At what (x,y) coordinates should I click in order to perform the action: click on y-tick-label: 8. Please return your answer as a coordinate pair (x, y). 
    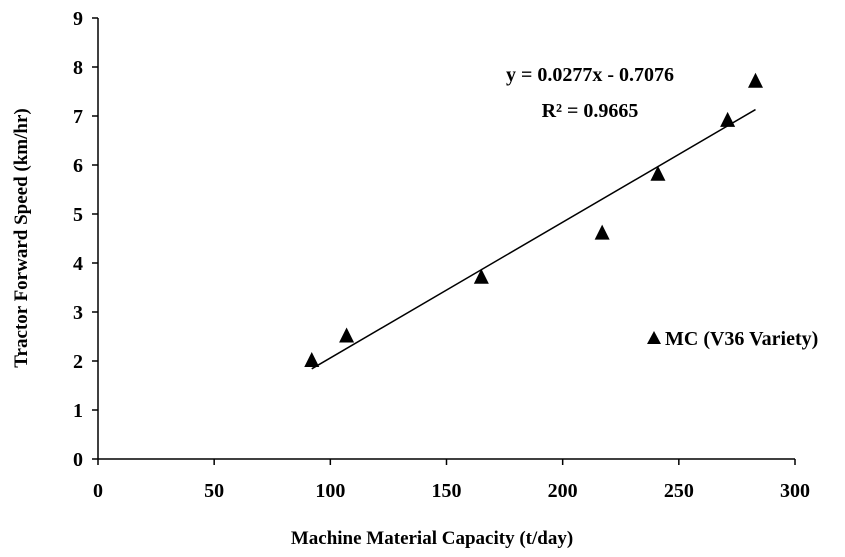
    Looking at the image, I should click on (78, 68).